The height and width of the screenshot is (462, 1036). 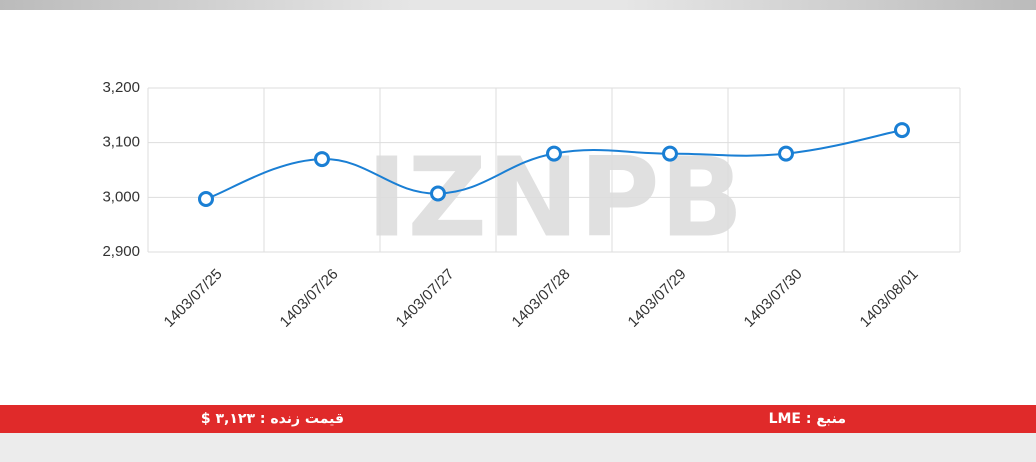 I want to click on y-tick-label: 3,200, so click(x=121, y=87).